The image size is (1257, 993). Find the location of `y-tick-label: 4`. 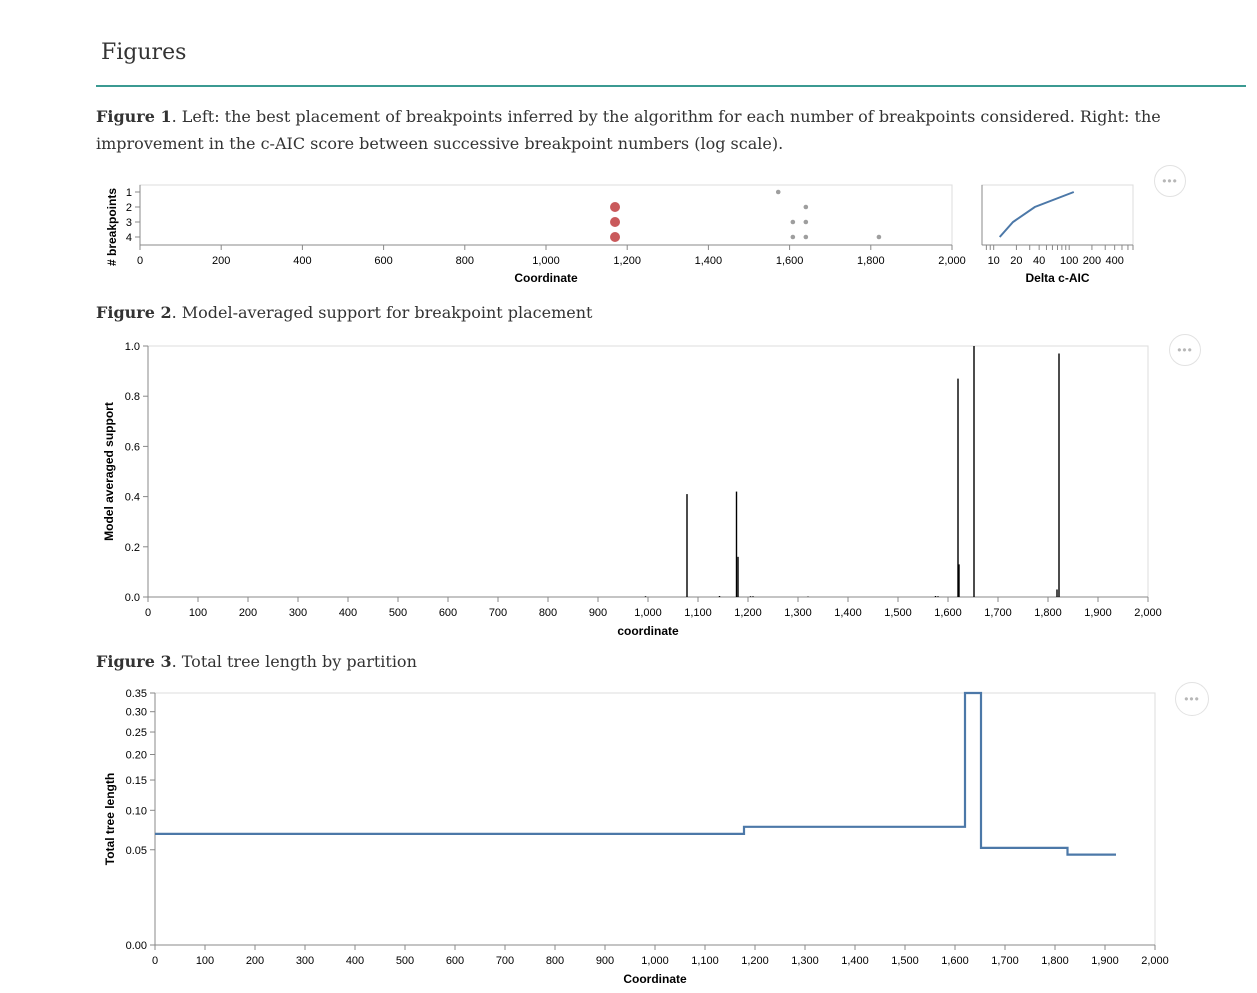

y-tick-label: 4 is located at coordinates (129, 238).